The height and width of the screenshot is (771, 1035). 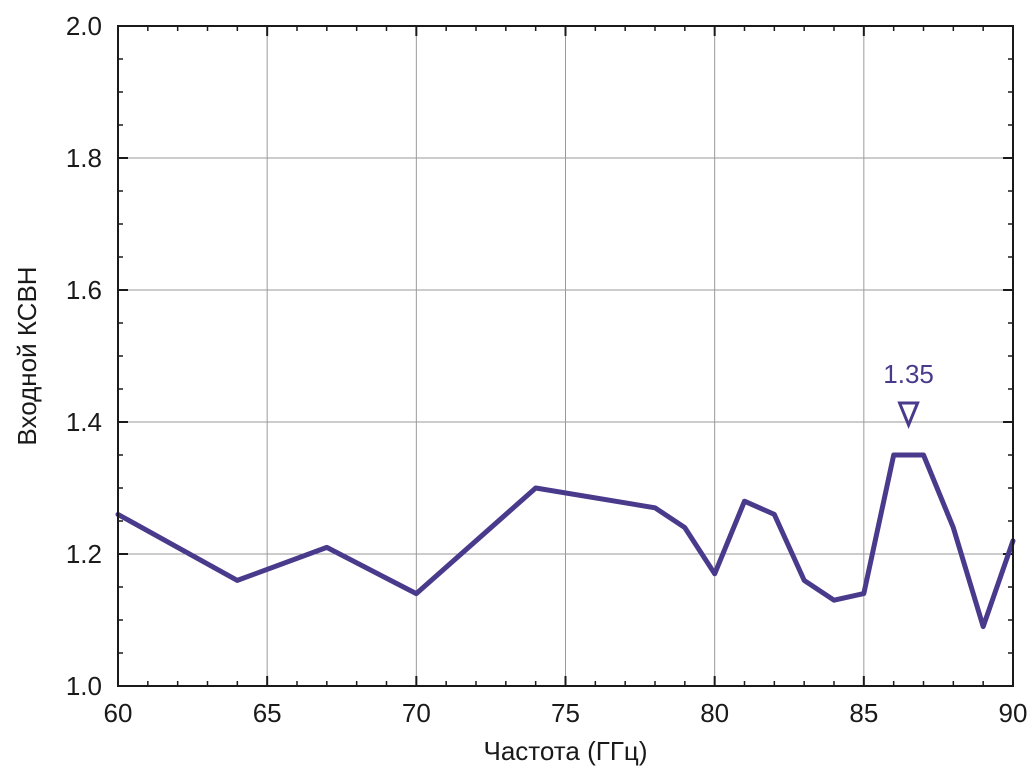 What do you see at coordinates (908, 394) in the screenshot?
I see `peak-annotation: 1.35` at bounding box center [908, 394].